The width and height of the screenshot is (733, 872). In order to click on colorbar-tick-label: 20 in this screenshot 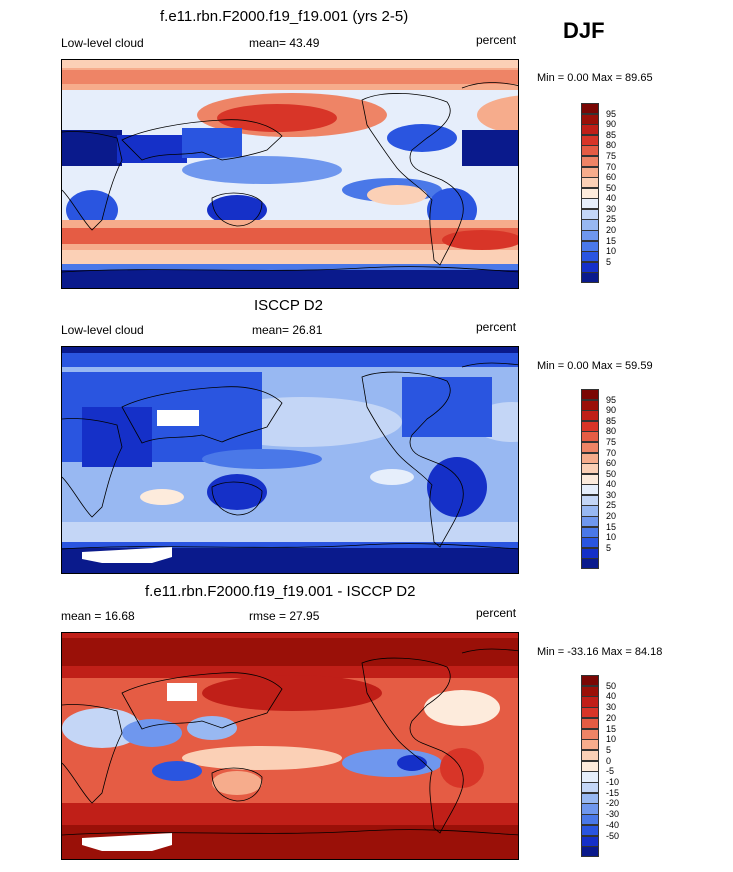, I will do `click(611, 516)`.